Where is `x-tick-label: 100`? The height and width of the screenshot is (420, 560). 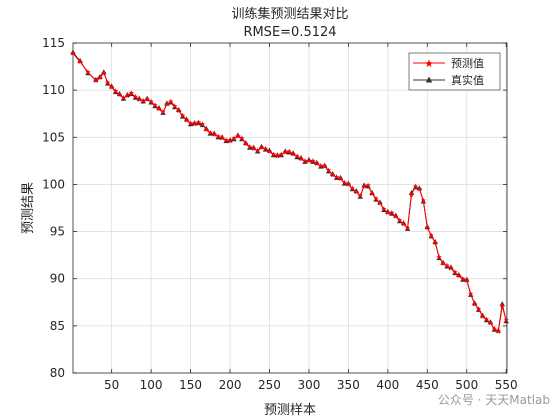
x-tick-label: 100 is located at coordinates (151, 385).